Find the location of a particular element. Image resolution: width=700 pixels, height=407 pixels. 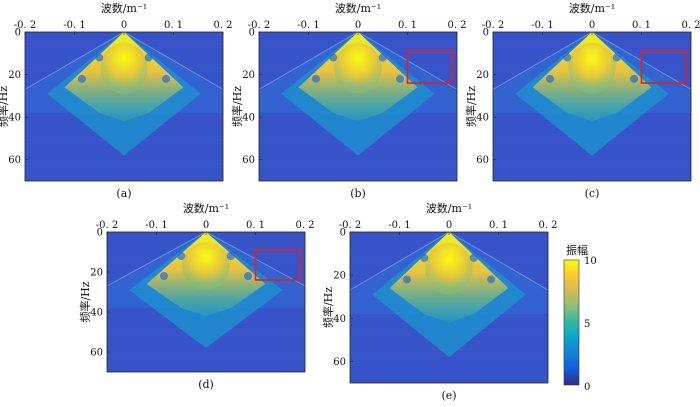

colorbar-gradient is located at coordinates (571, 322).